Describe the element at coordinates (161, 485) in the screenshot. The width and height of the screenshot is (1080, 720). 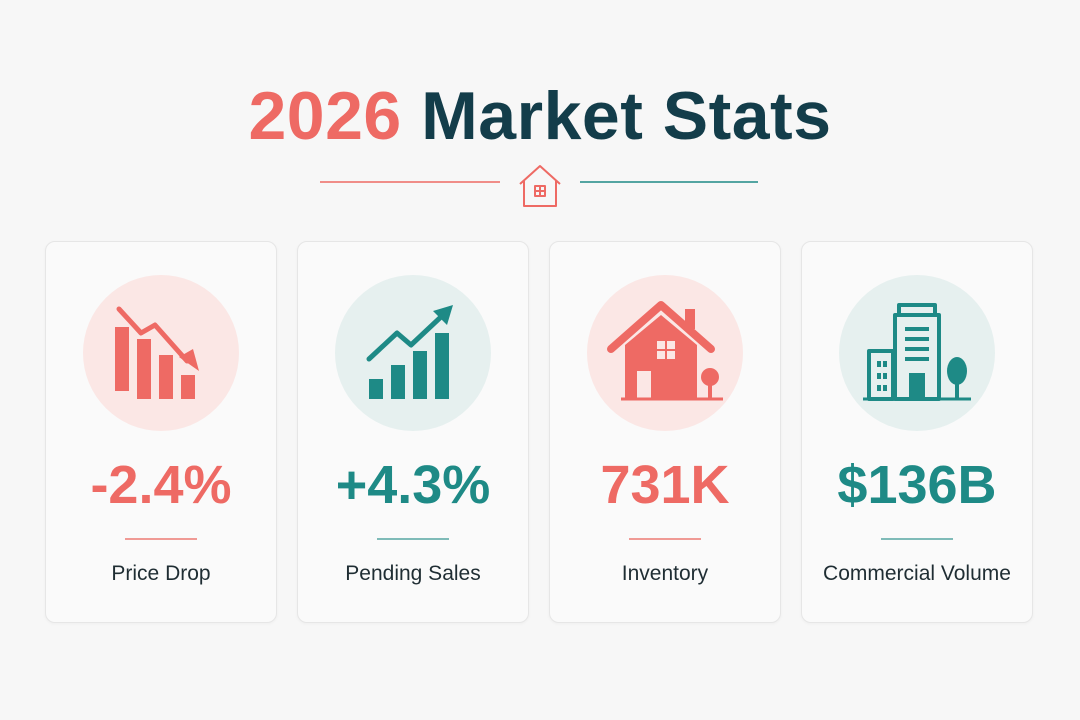
I see `stat-value: -2.4%` at that location.